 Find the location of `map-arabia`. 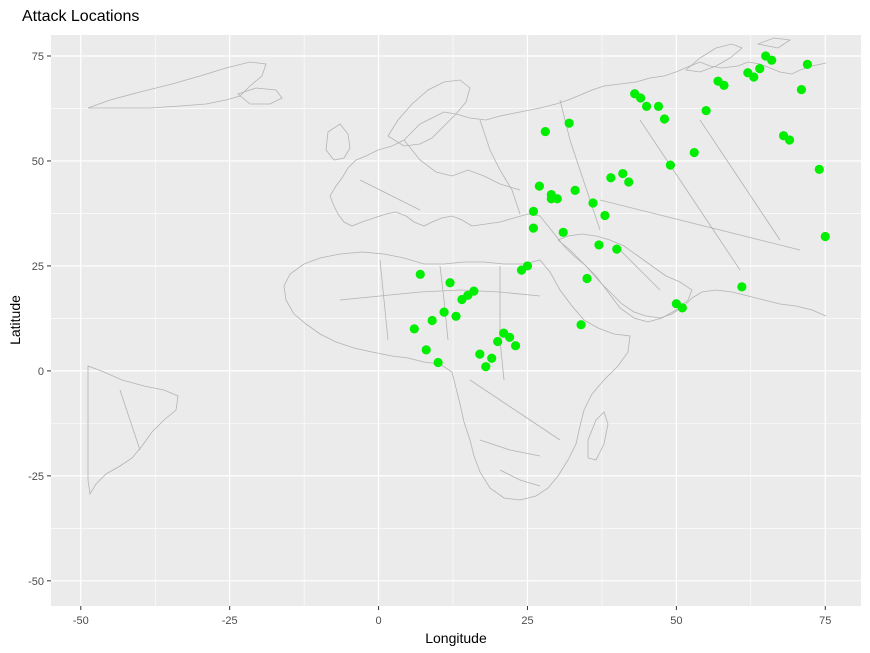

map-arabia is located at coordinates (625, 278).